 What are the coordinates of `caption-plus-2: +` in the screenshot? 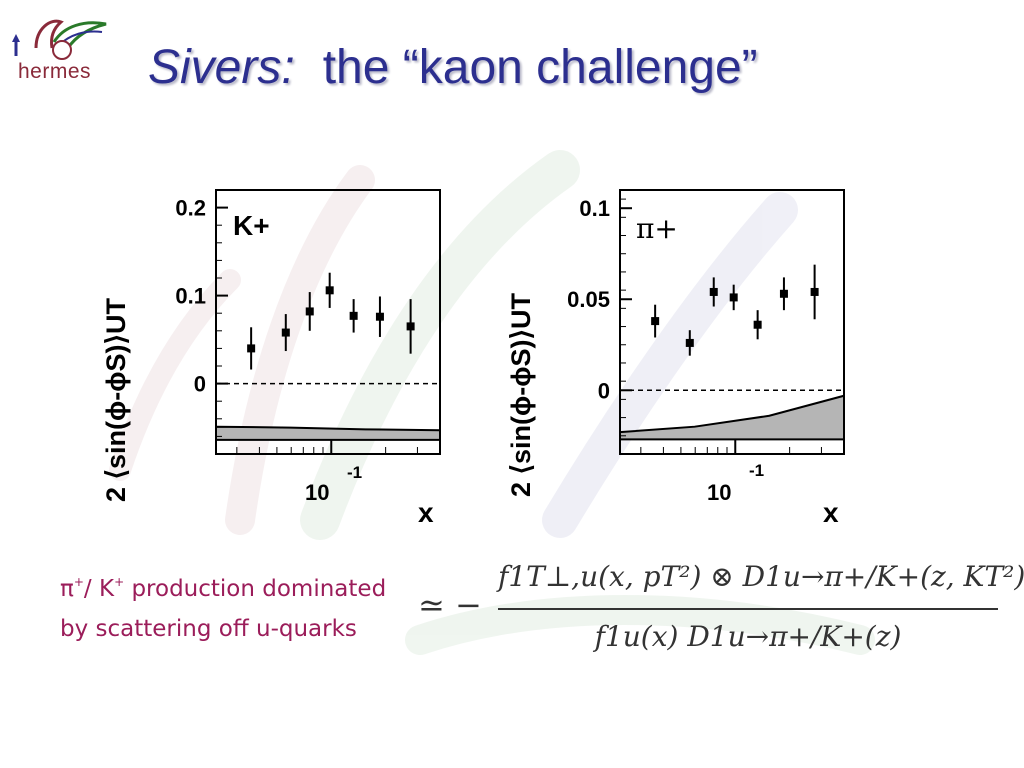 It's located at (119, 582).